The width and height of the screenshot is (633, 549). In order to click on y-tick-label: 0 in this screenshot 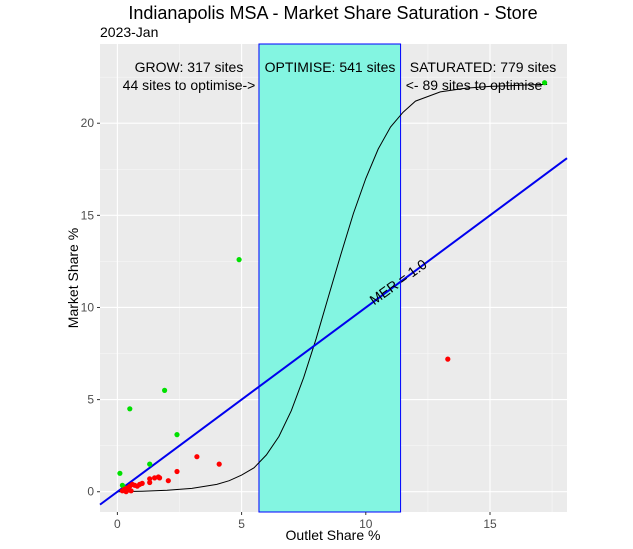, I will do `click(90, 492)`.